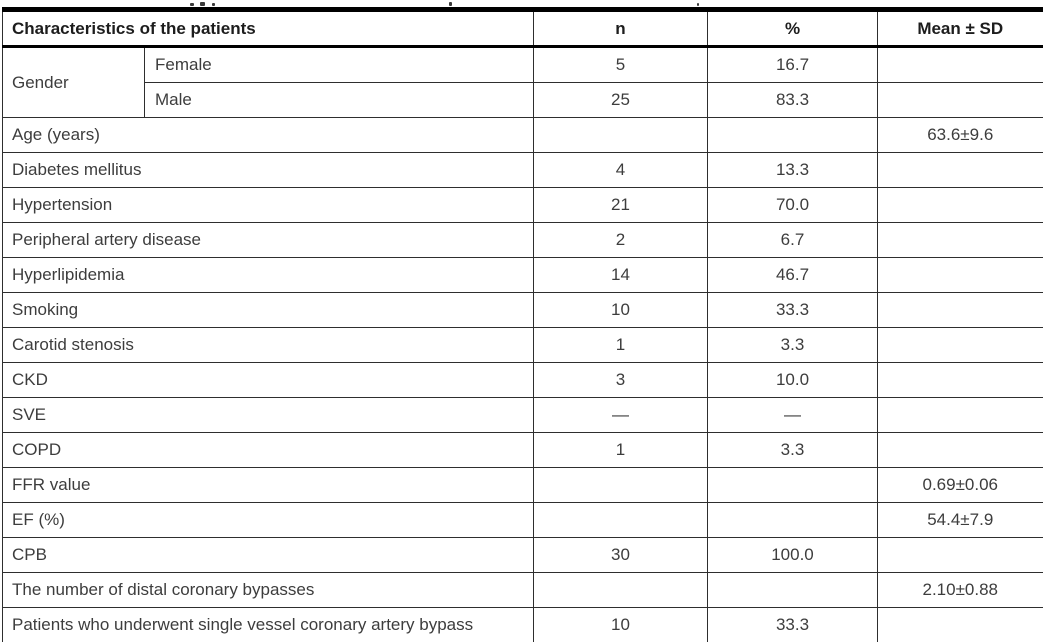 The height and width of the screenshot is (642, 1048). I want to click on row-label: COPD, so click(268, 450).